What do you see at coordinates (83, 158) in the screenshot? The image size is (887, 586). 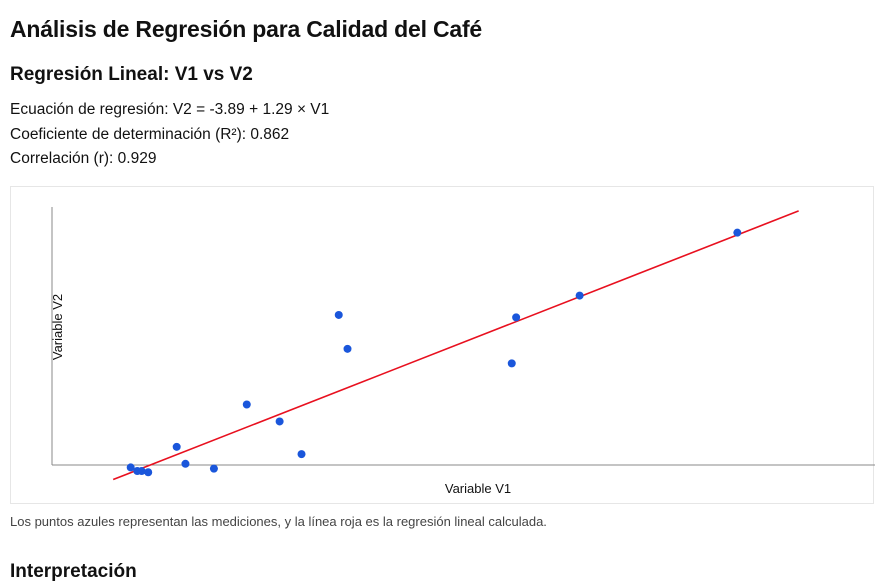 I see `correlation-value: Correlación (r): 0.929` at bounding box center [83, 158].